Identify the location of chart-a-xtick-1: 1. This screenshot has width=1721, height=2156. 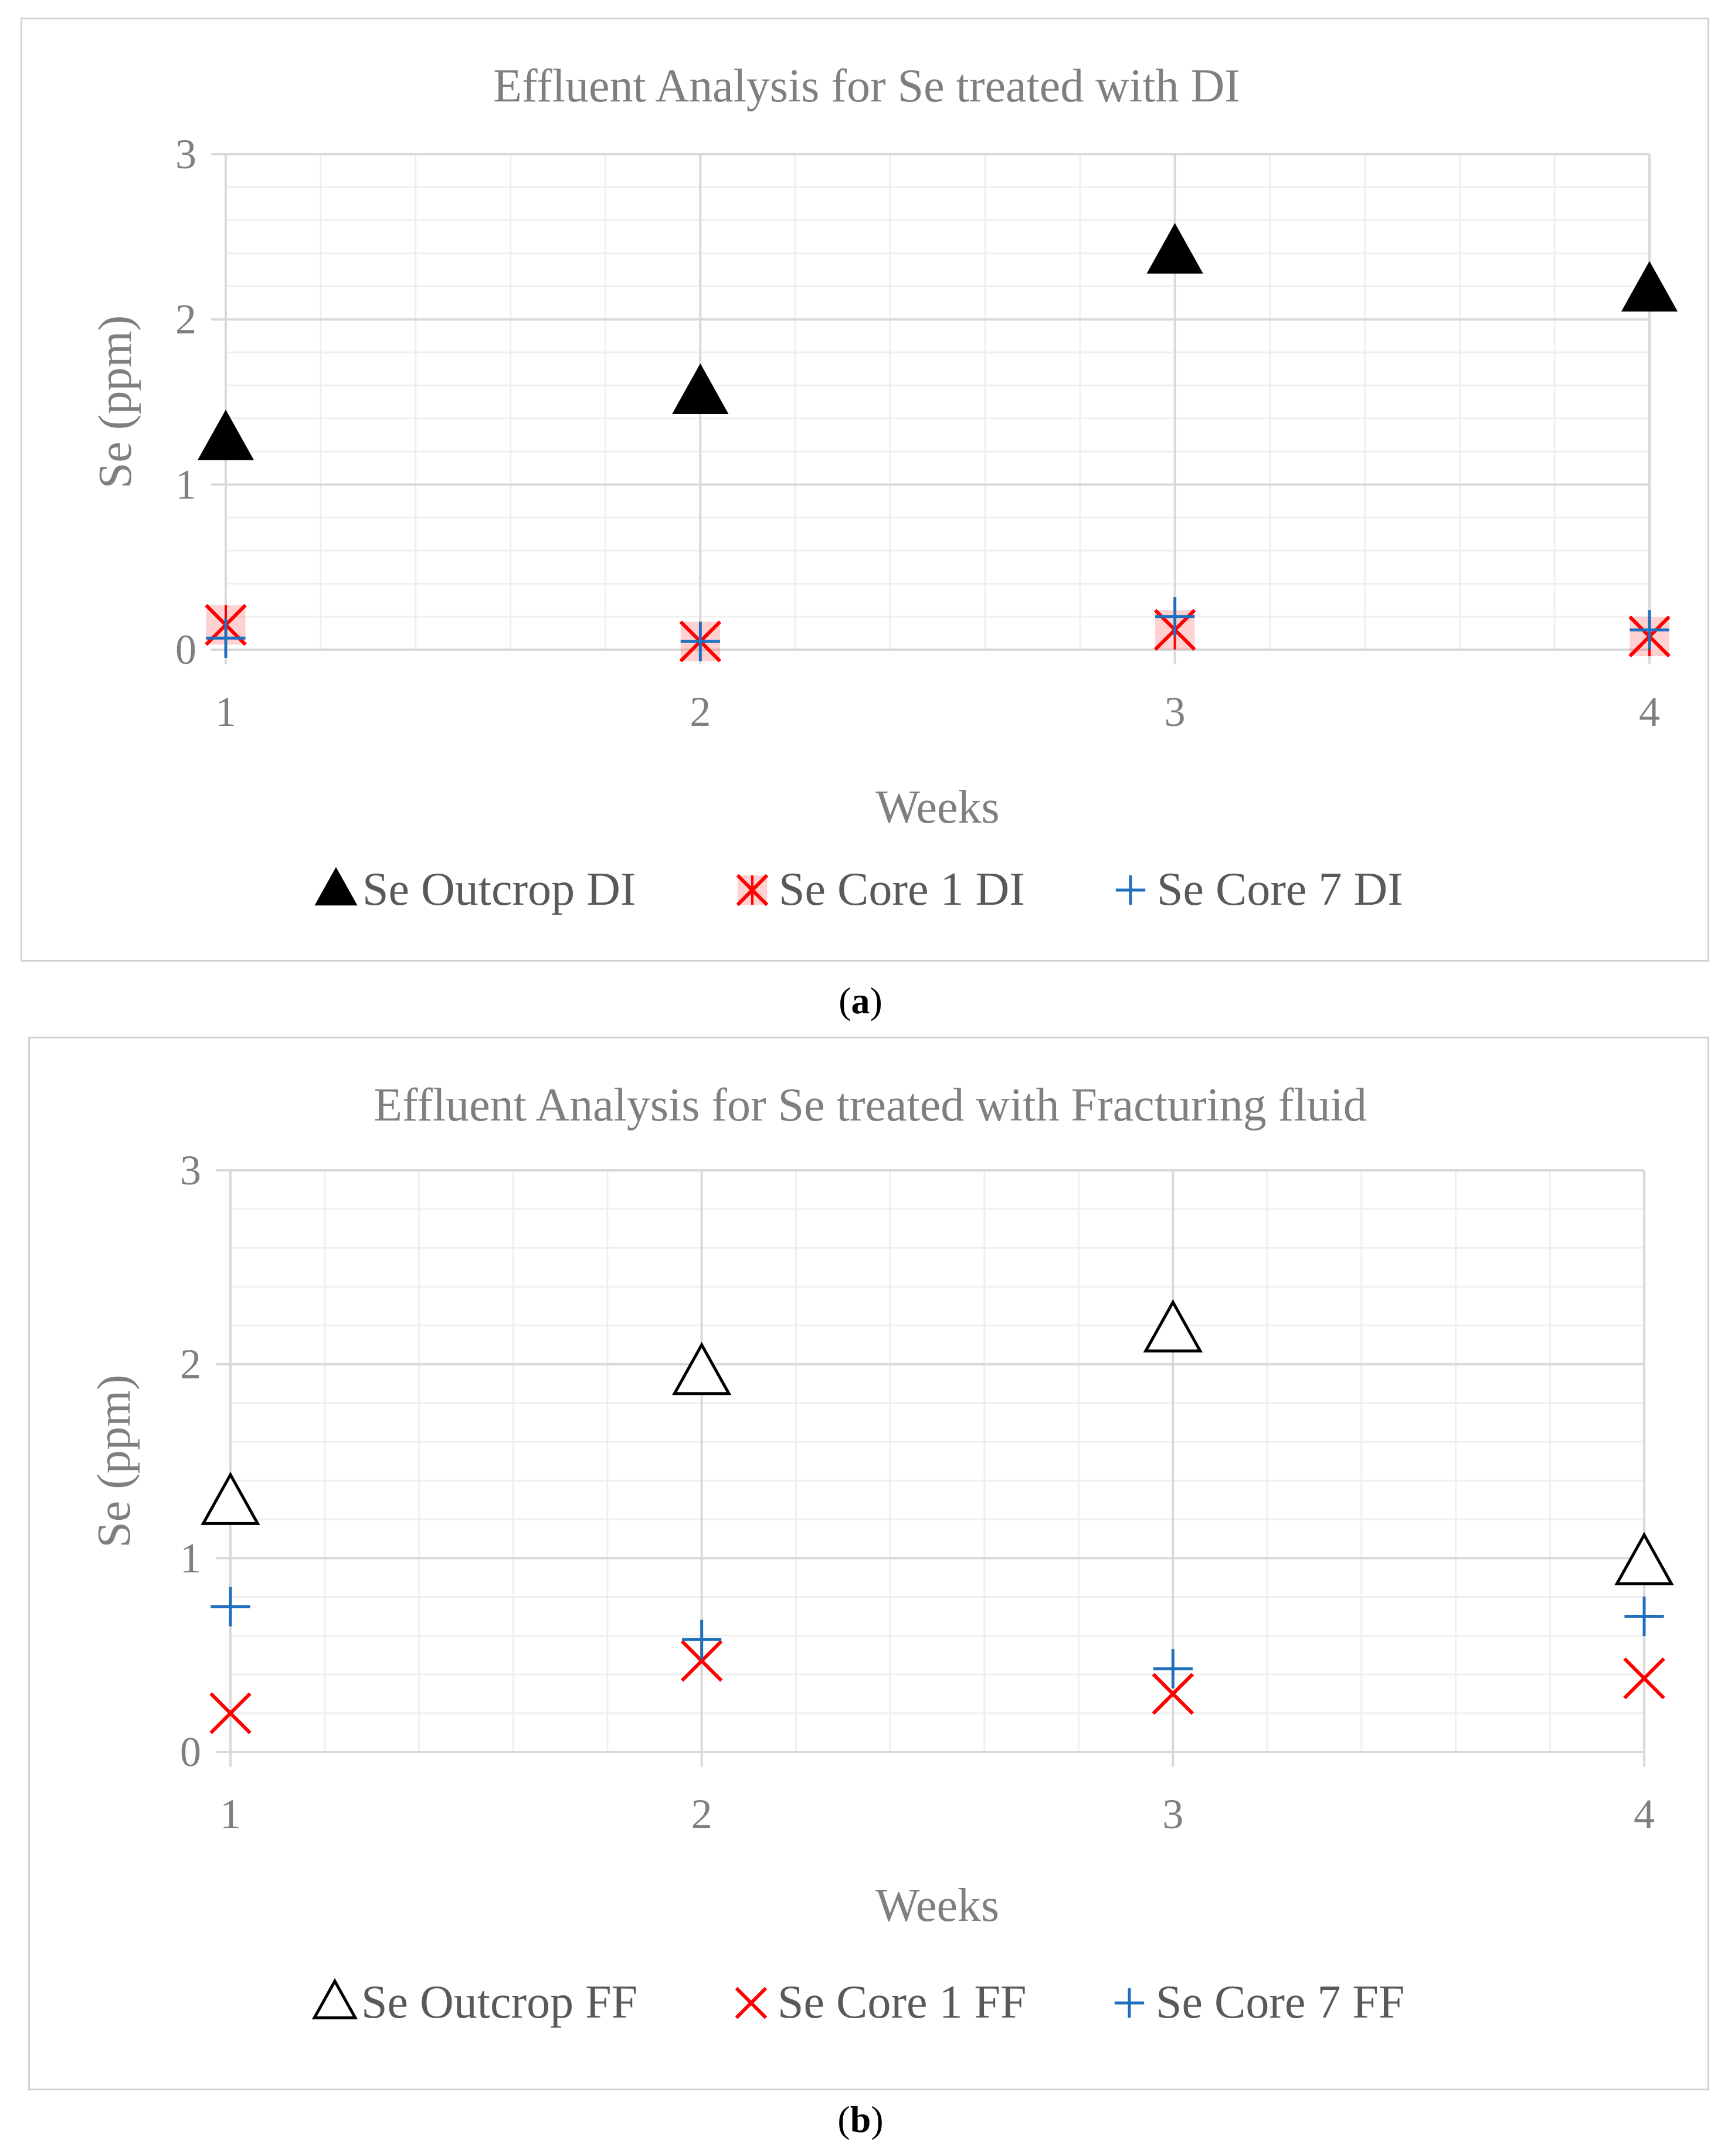
(225, 711).